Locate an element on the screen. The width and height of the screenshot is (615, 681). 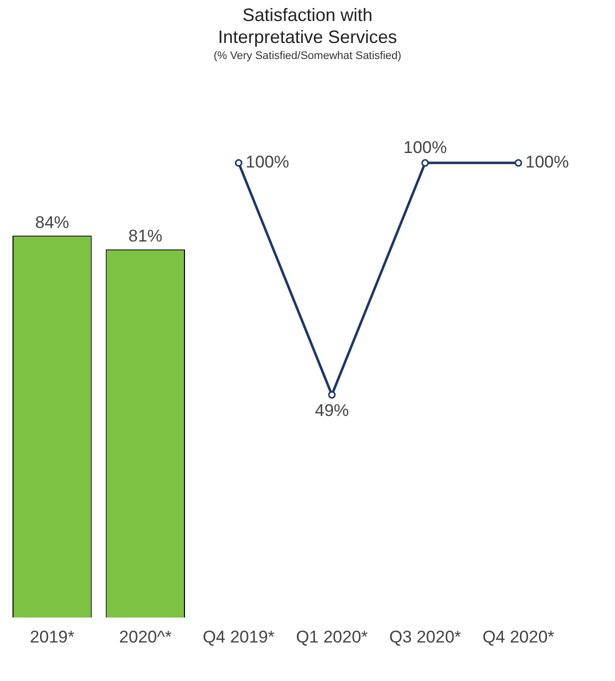
data-label: 49% is located at coordinates (331, 410).